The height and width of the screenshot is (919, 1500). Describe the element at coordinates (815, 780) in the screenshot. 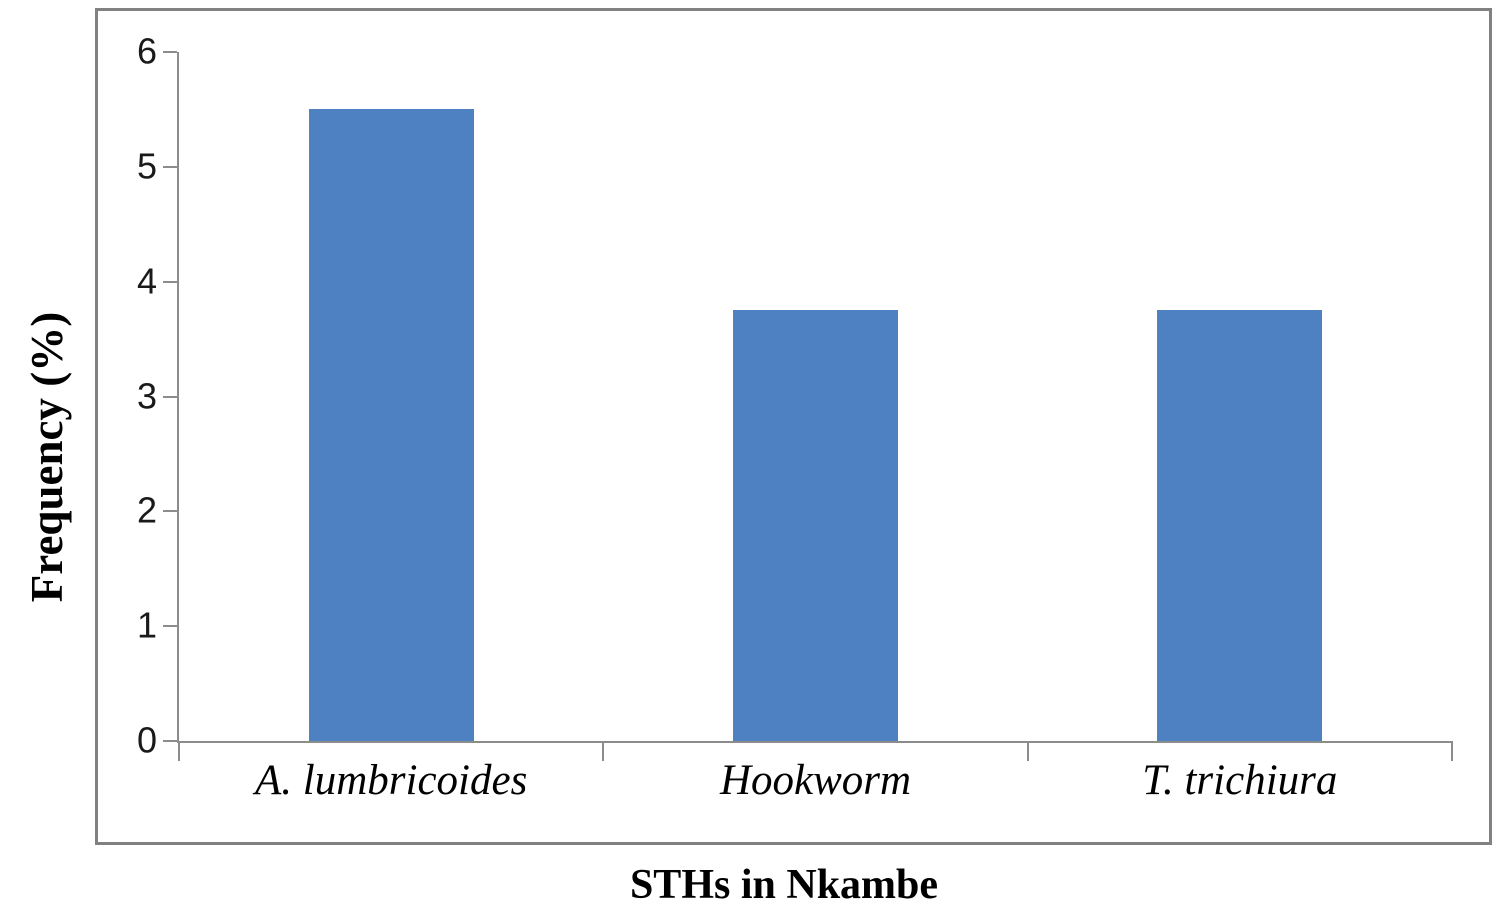

I see `x-category-label: Hookworm` at that location.